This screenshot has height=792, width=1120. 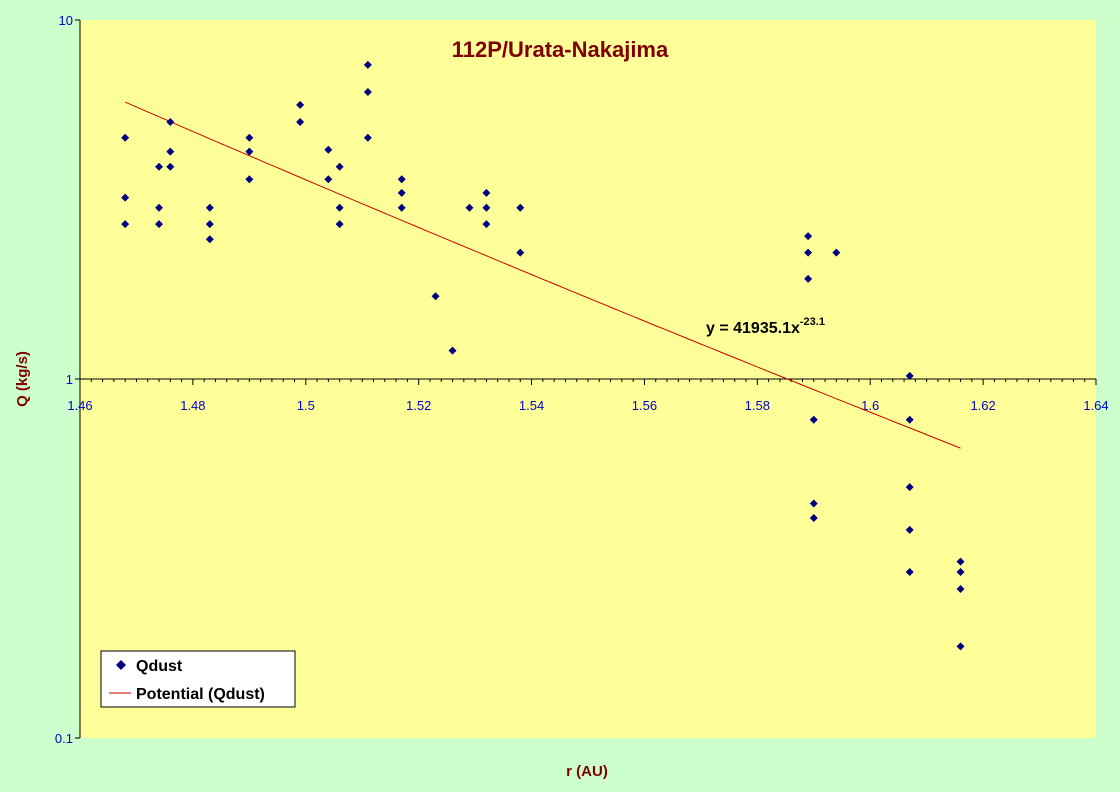 I want to click on y-axis-title: Q (kg/s), so click(x=22, y=379).